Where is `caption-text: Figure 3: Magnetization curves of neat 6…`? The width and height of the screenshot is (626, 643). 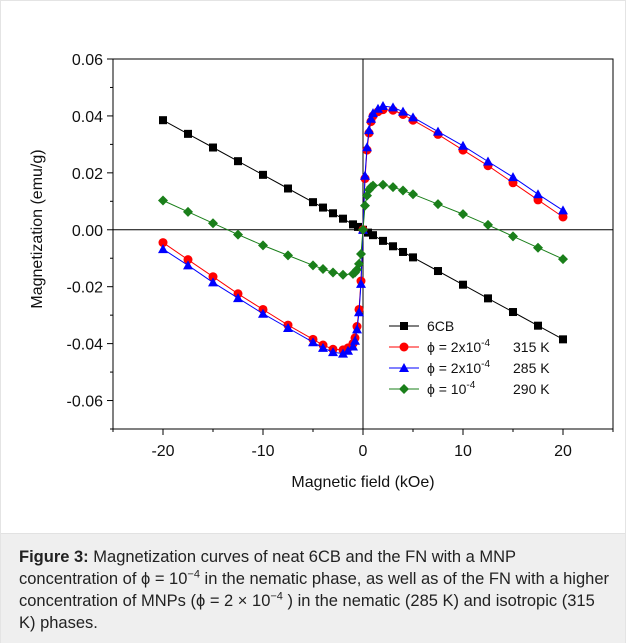
caption-text: Figure 3: Magnetization curves of neat 6… is located at coordinates (314, 590).